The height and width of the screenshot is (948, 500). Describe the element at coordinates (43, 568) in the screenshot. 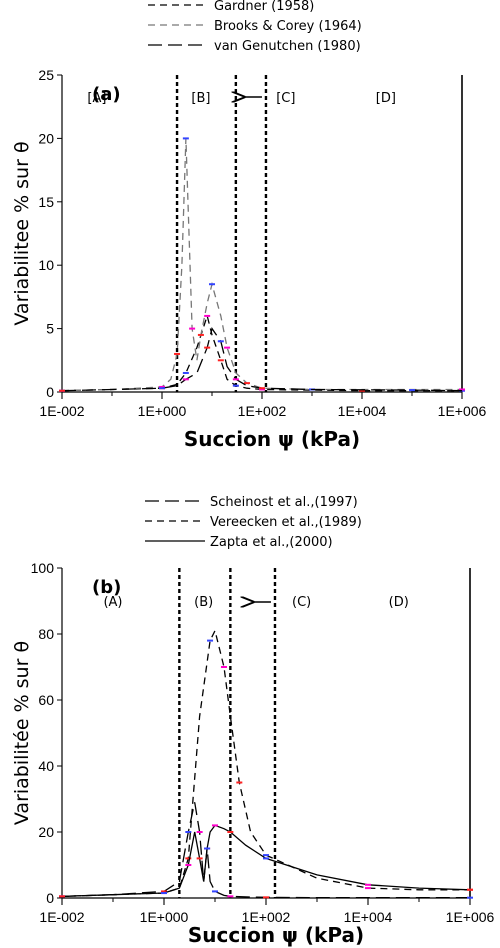

I see `y-tick-label: 100` at that location.